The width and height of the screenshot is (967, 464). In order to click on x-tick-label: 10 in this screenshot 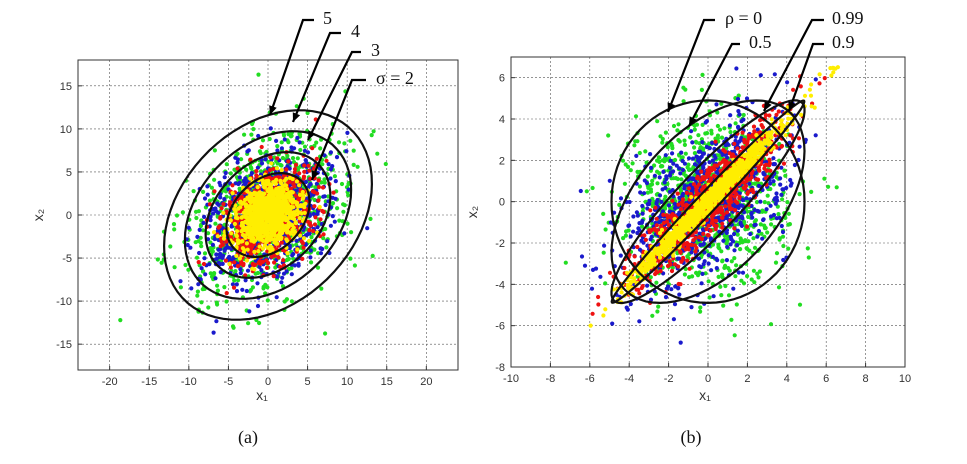, I will do `click(347, 382)`.